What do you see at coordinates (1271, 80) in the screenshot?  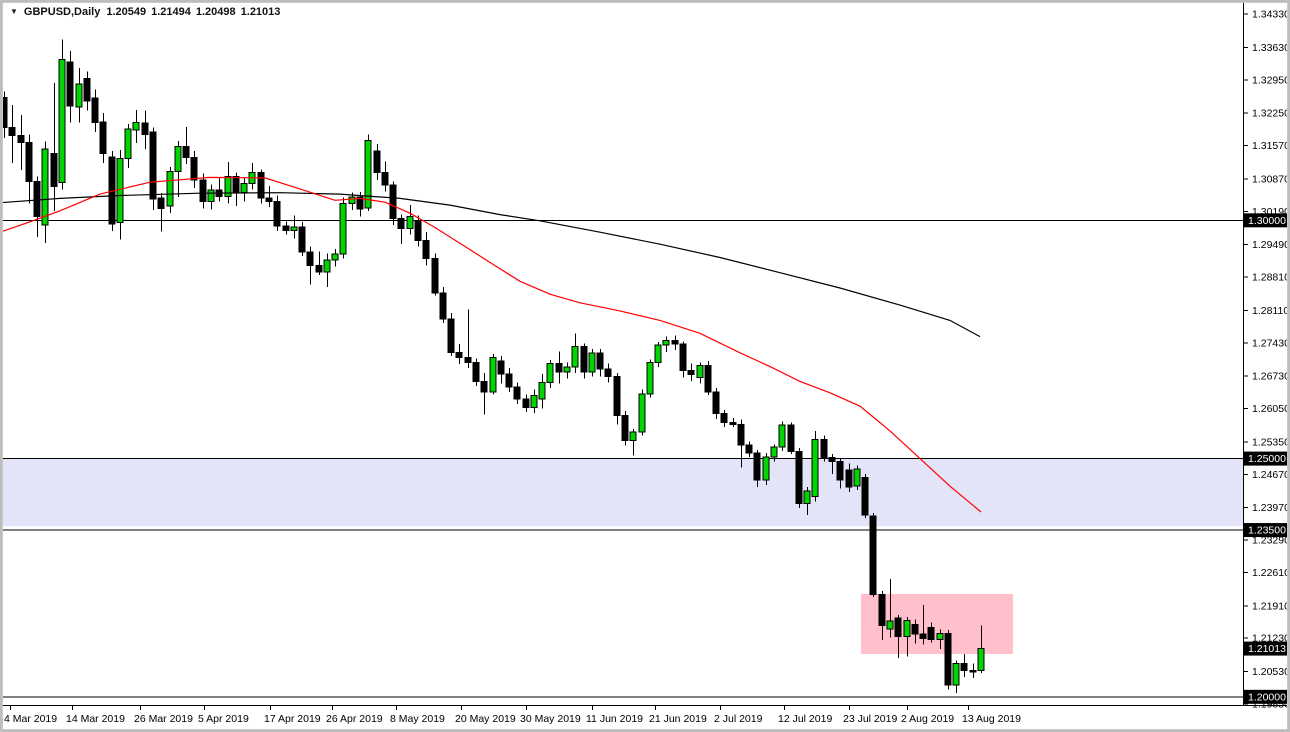 I see `y-axis-tick-label: 1.32950` at bounding box center [1271, 80].